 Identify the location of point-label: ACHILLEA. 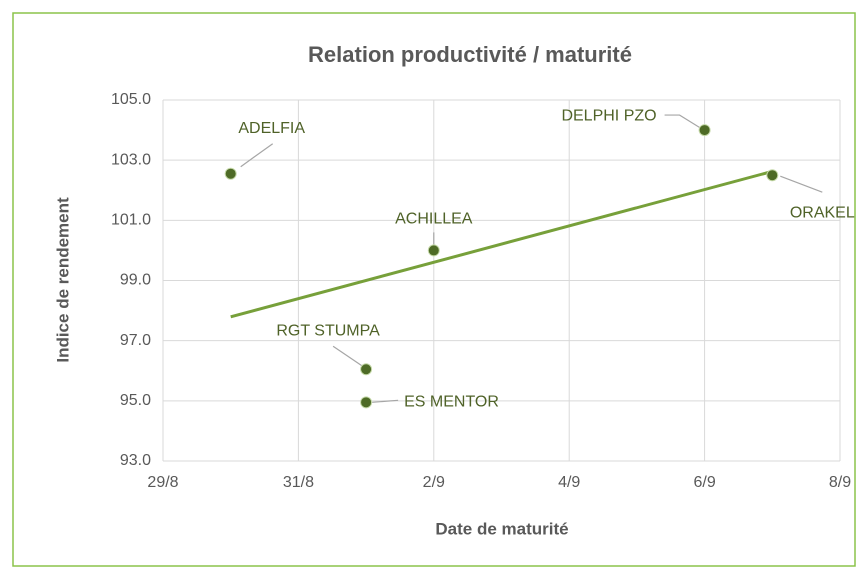
(434, 219).